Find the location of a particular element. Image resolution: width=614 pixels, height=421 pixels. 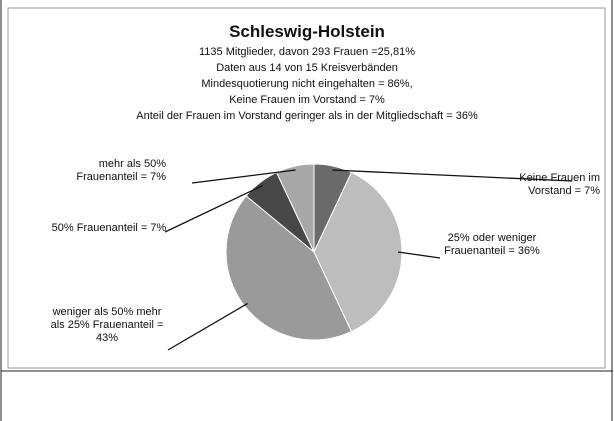

chart-title: Schleswig-Holstein is located at coordinates (307, 31).